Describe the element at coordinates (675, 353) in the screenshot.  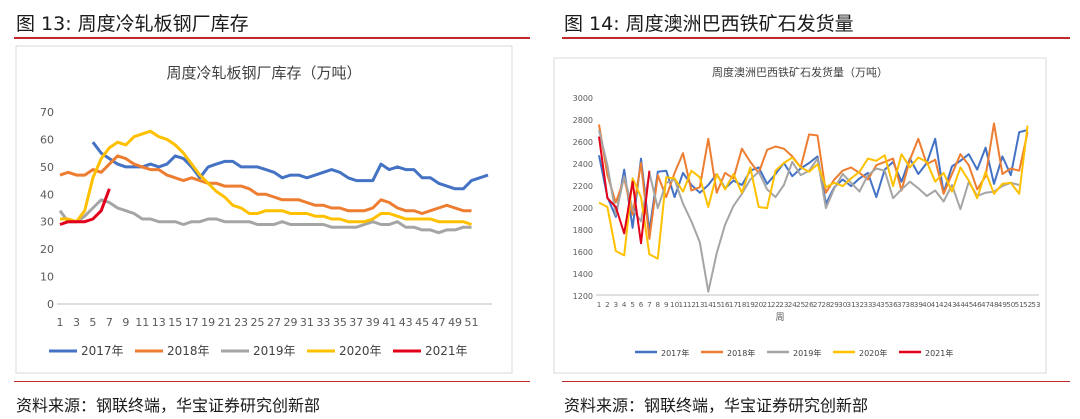
I see `right-legend-label-2017: 2017年` at that location.